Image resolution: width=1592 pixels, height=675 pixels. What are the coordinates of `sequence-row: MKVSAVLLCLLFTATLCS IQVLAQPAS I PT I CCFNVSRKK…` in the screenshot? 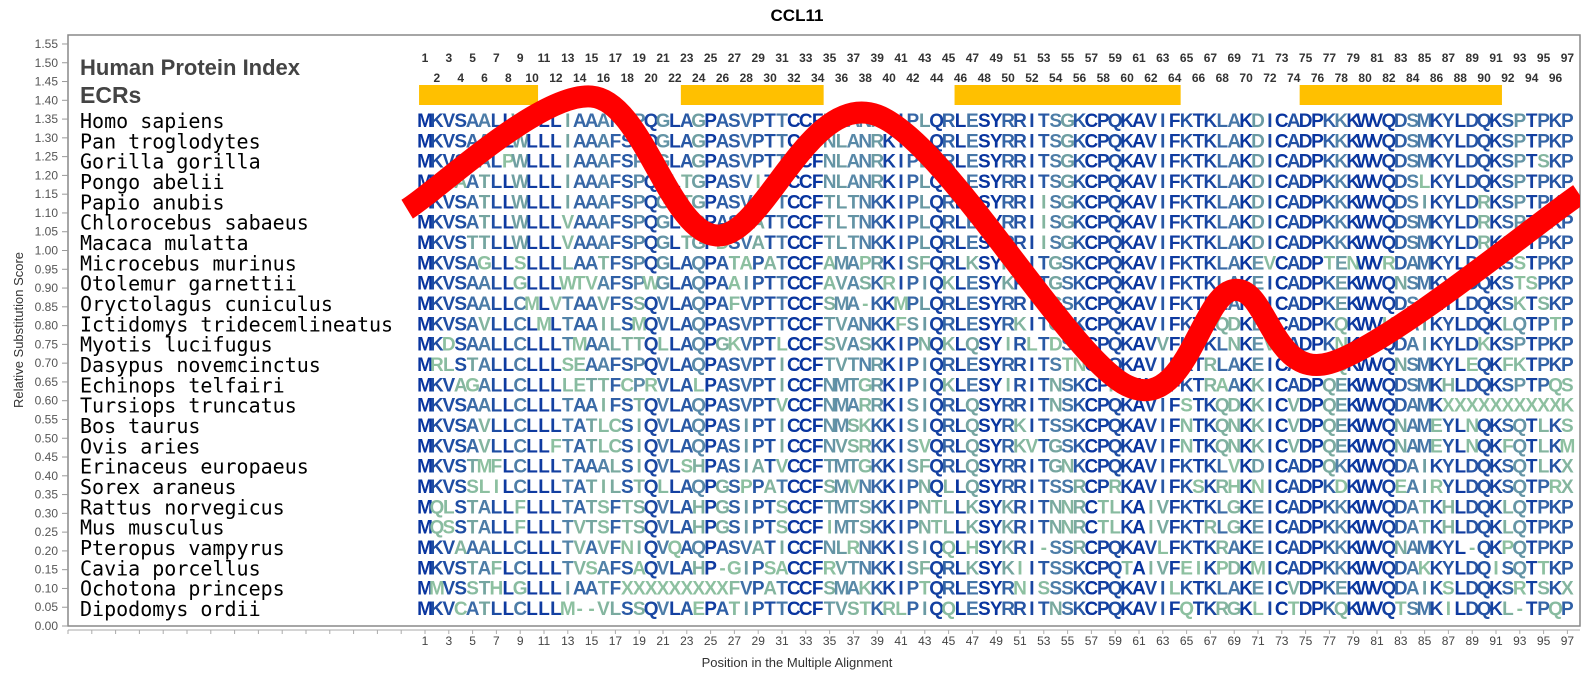 It's located at (996, 446).